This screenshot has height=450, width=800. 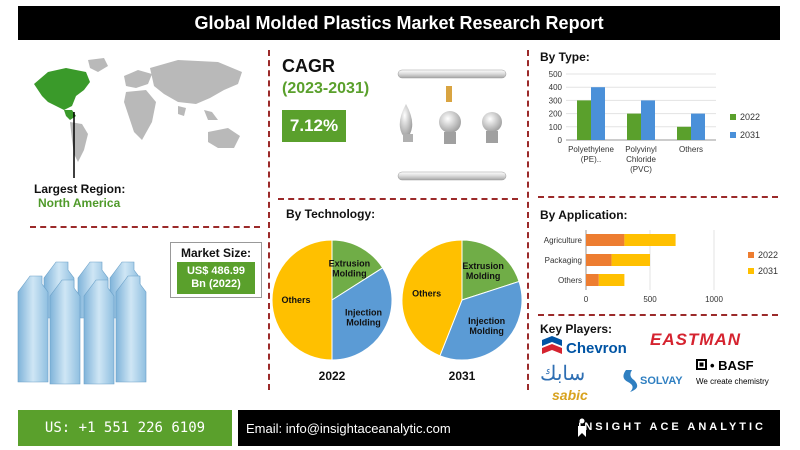 I want to click on type-ytick: 500, so click(x=556, y=74).